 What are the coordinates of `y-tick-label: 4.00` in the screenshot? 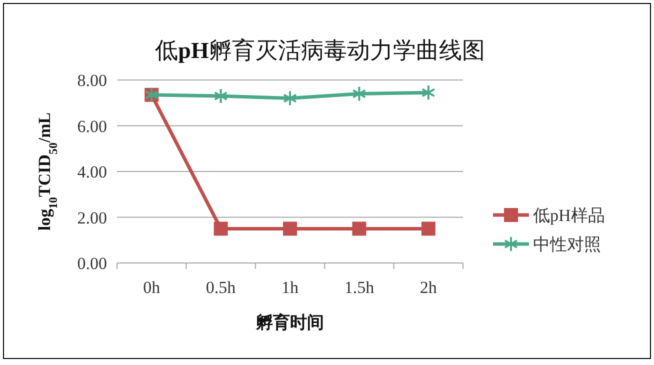 It's located at (92, 172).